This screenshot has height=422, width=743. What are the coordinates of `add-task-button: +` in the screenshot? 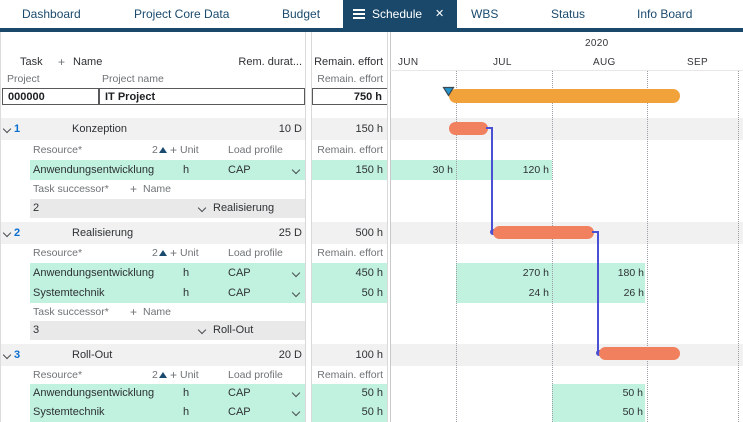 It's located at (62, 62).